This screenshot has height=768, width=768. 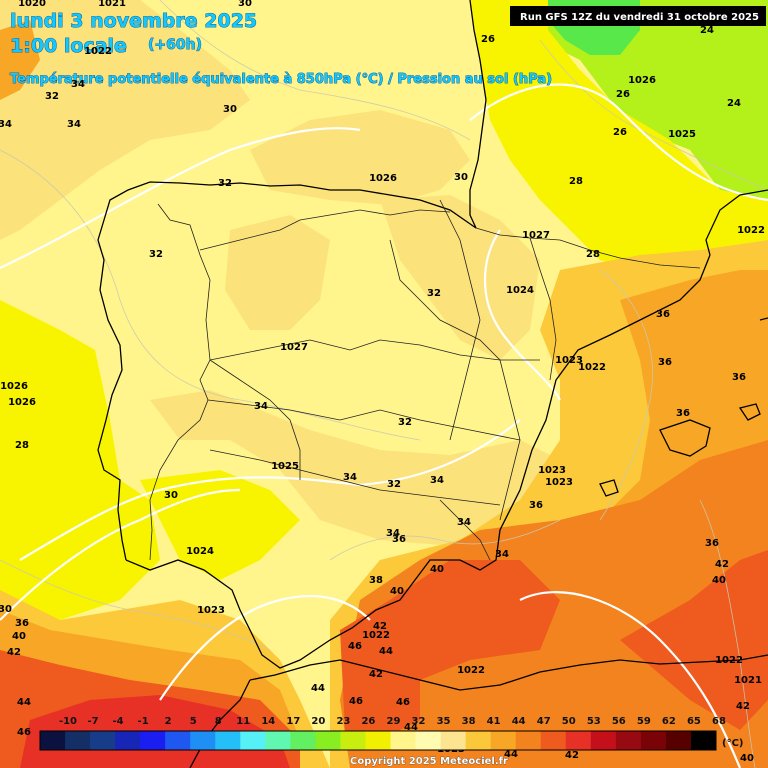 What do you see at coordinates (465, 530) in the screenshot?
I see `border-regions-murcia` at bounding box center [465, 530].